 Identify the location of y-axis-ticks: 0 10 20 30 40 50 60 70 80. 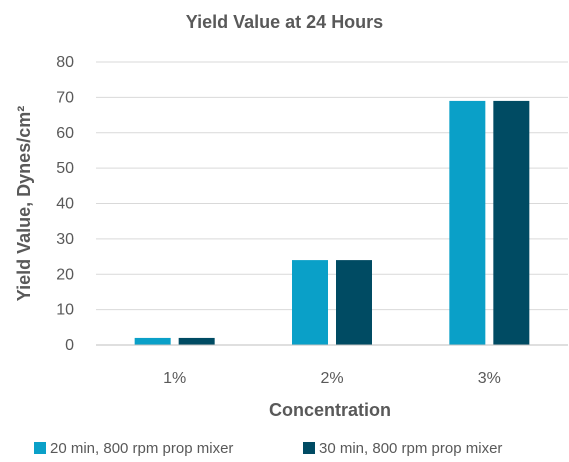
(65, 204).